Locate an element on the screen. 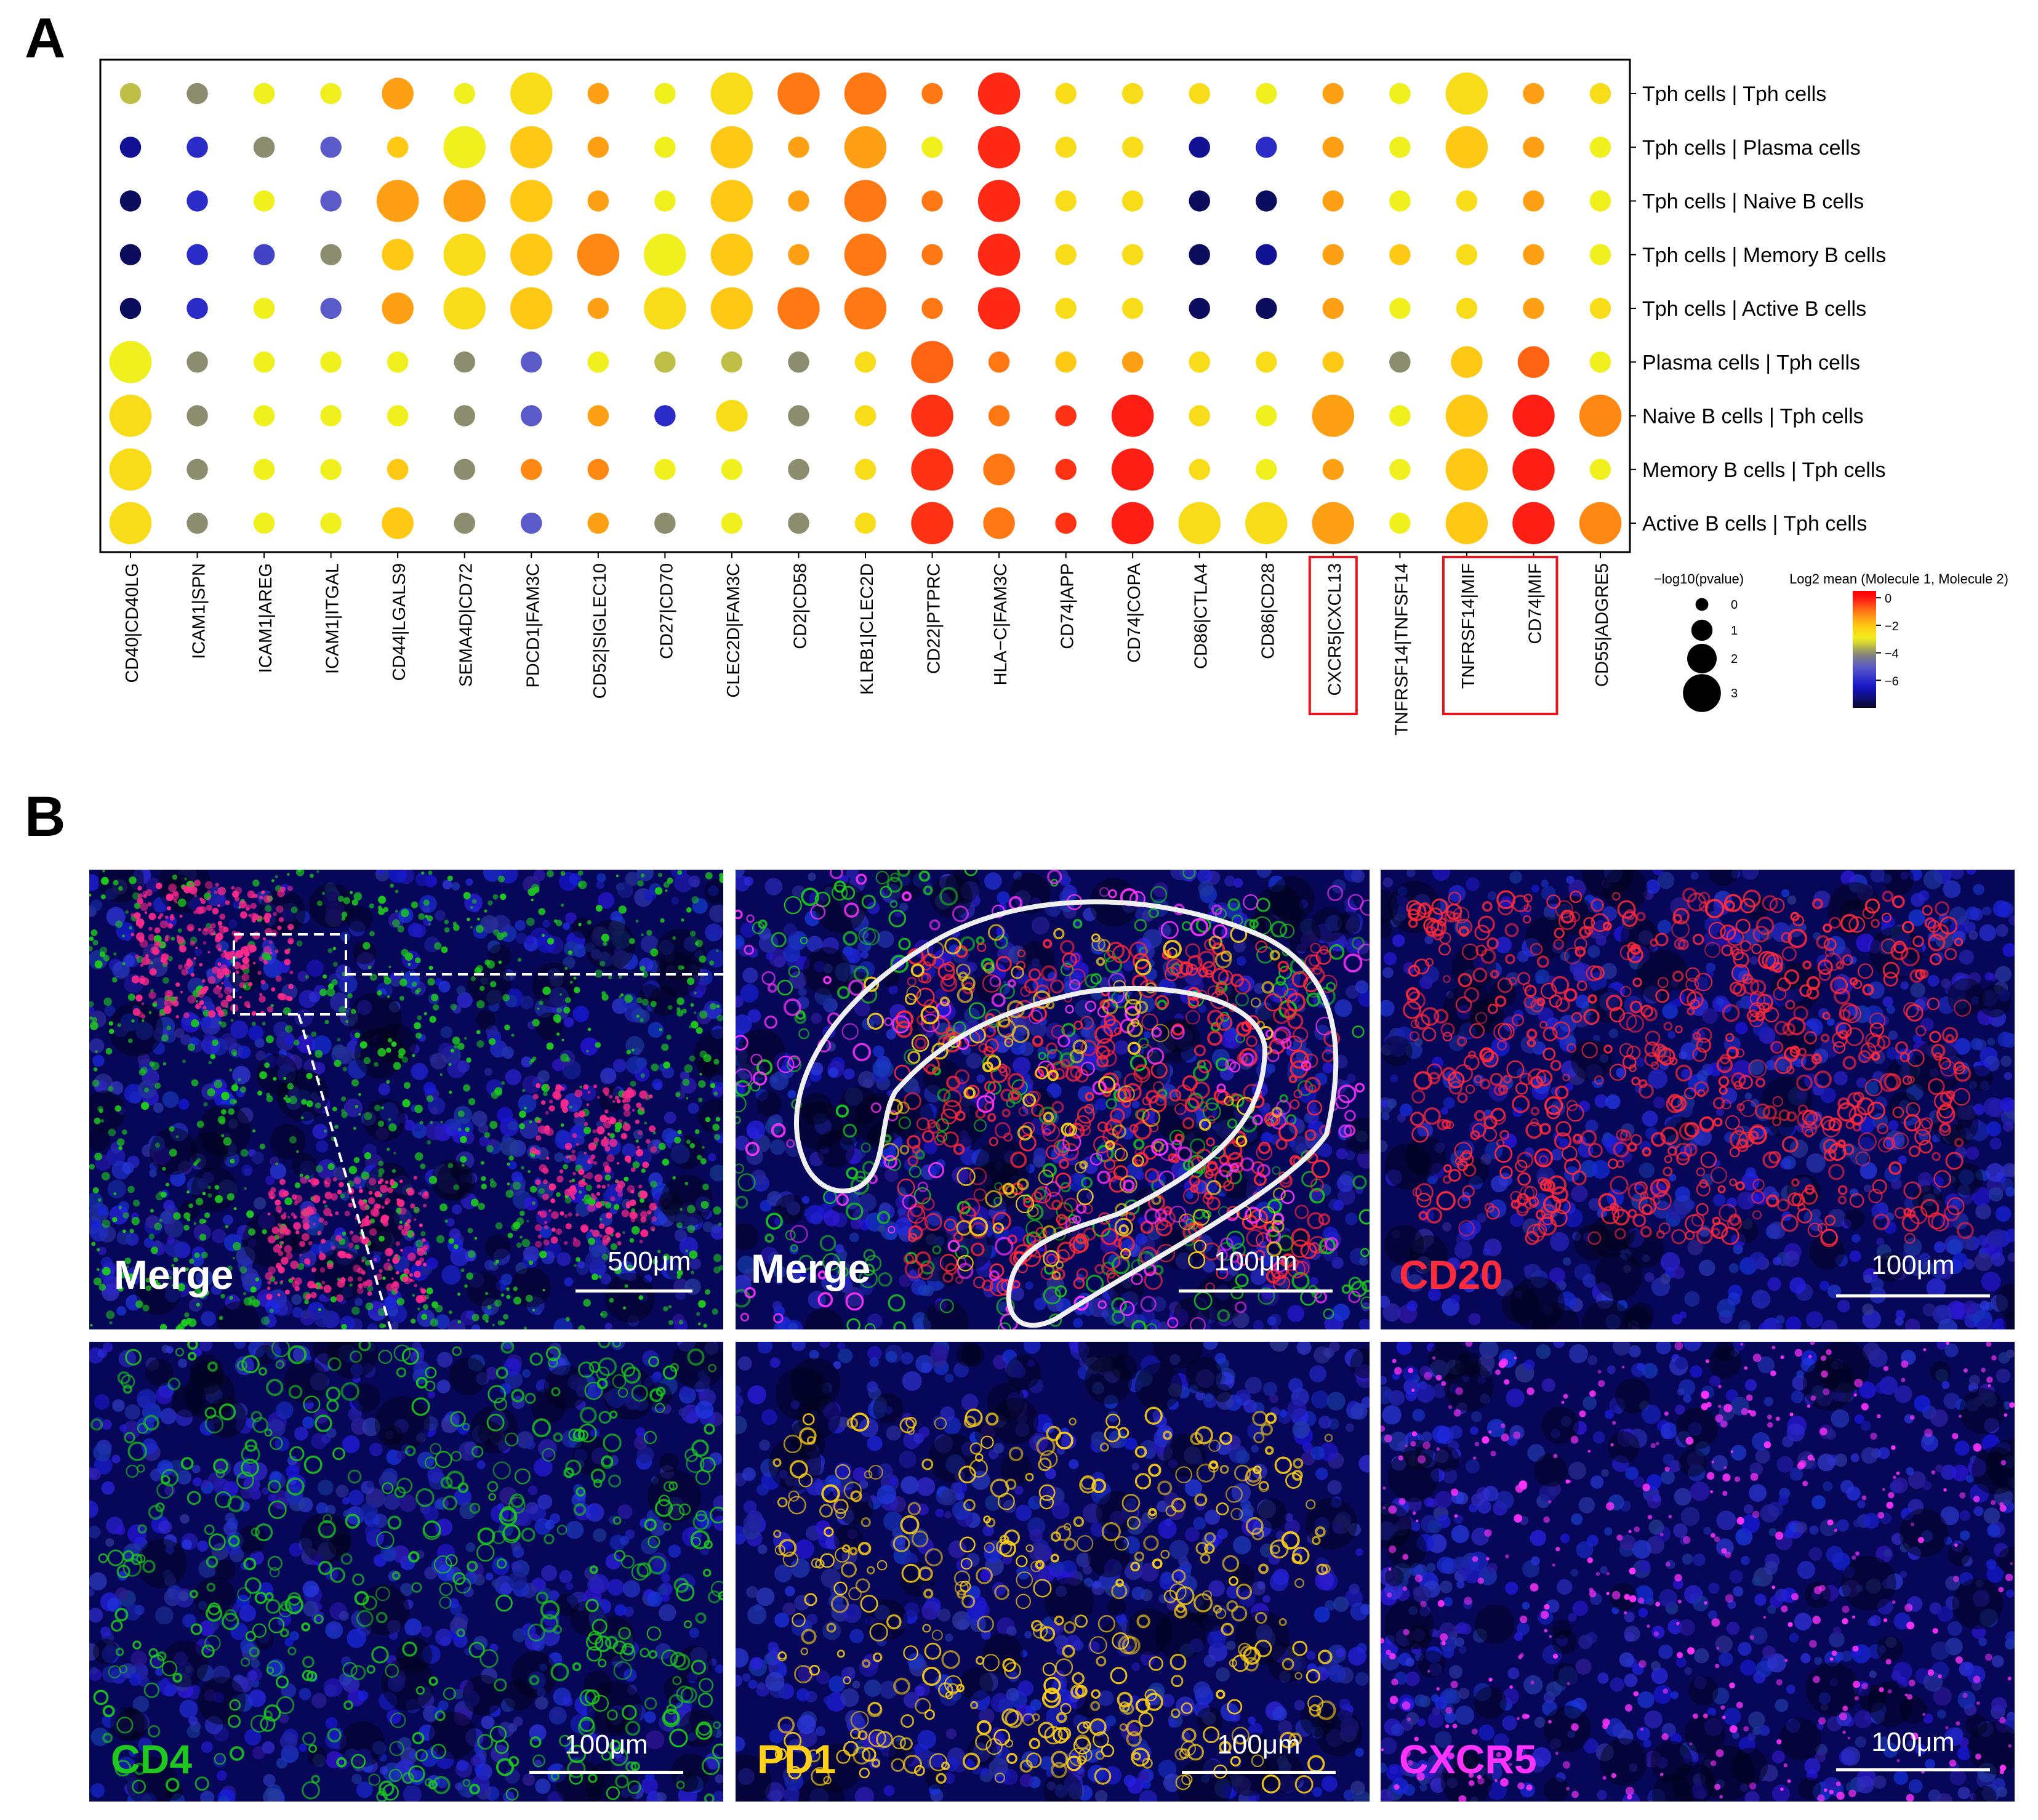  column-label: CD40|CD40LG is located at coordinates (132, 623).